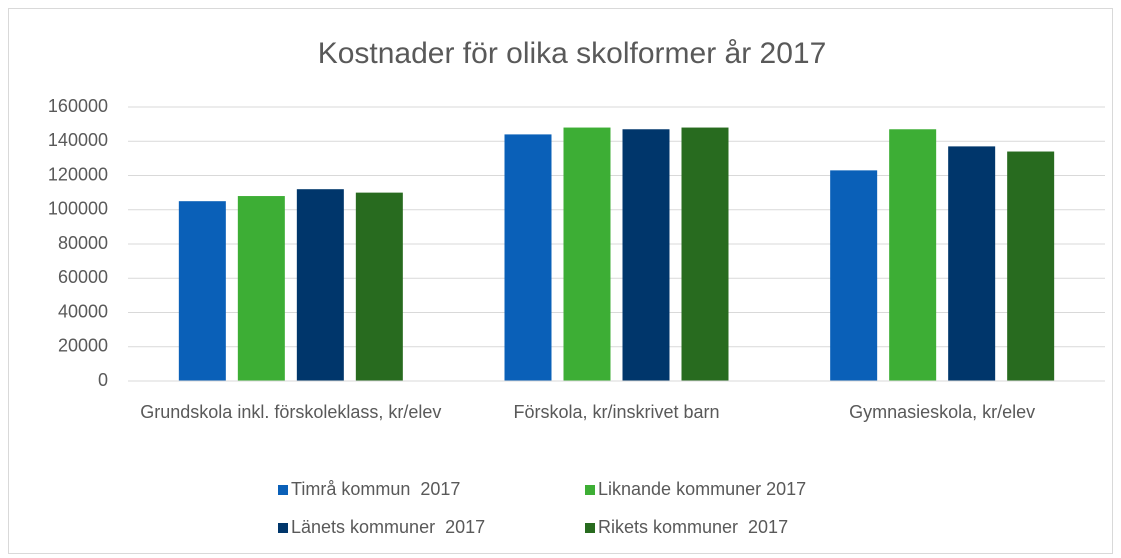  Describe the element at coordinates (83, 277) in the screenshot. I see `y-tick-label: 60000` at that location.